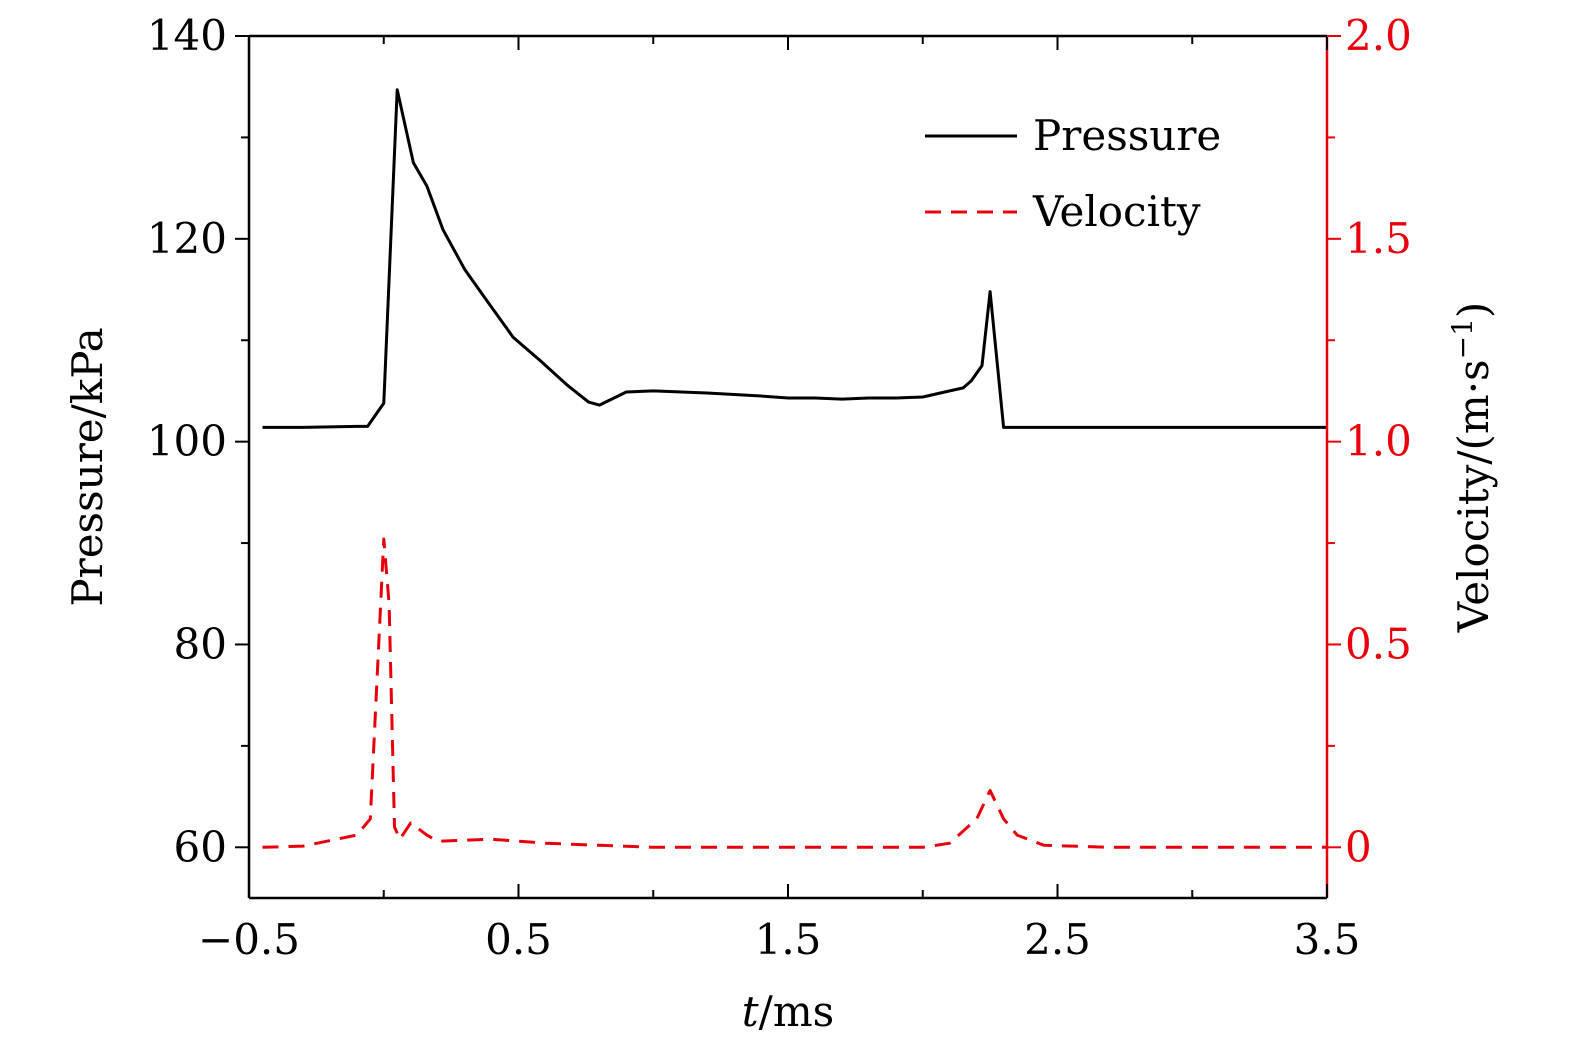 The width and height of the screenshot is (1575, 1058). What do you see at coordinates (788, 939) in the screenshot?
I see `x-tick-label: 1.5` at bounding box center [788, 939].